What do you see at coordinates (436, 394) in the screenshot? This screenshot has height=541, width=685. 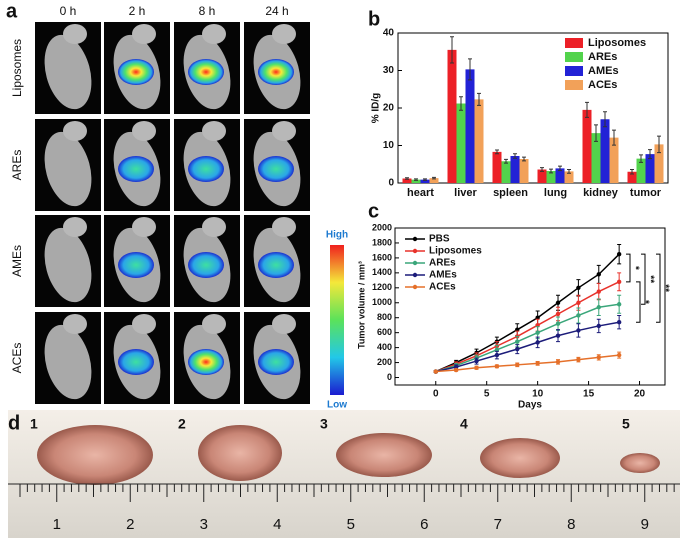 I see `x-tick-label: 0` at bounding box center [436, 394].